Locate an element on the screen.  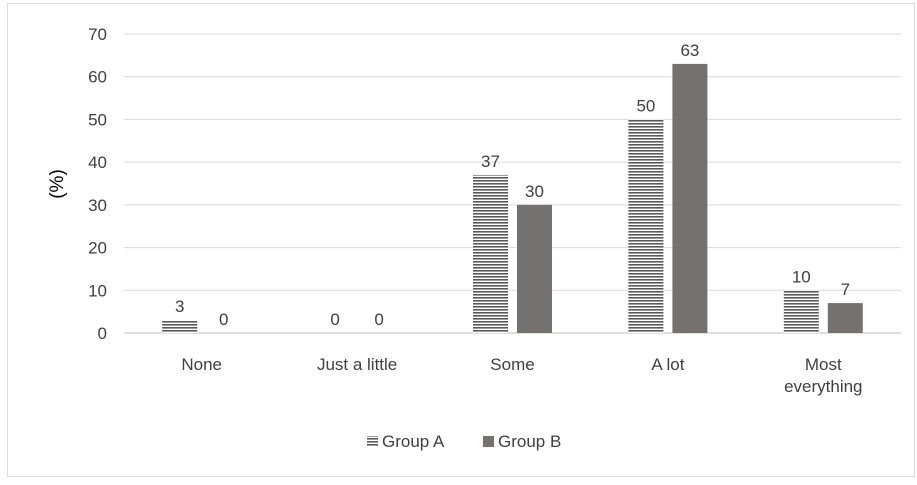
data-label: 7 is located at coordinates (845, 289).